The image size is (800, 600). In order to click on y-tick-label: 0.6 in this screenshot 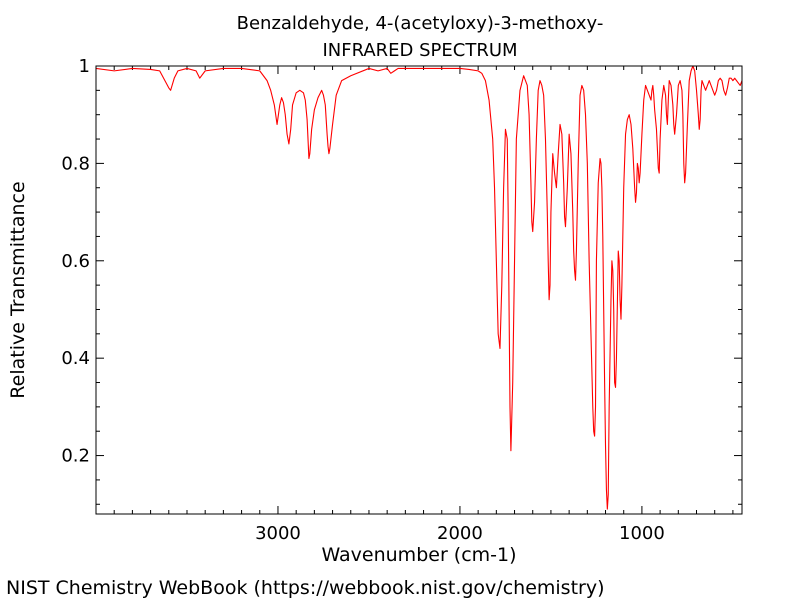, I will do `click(75, 261)`.